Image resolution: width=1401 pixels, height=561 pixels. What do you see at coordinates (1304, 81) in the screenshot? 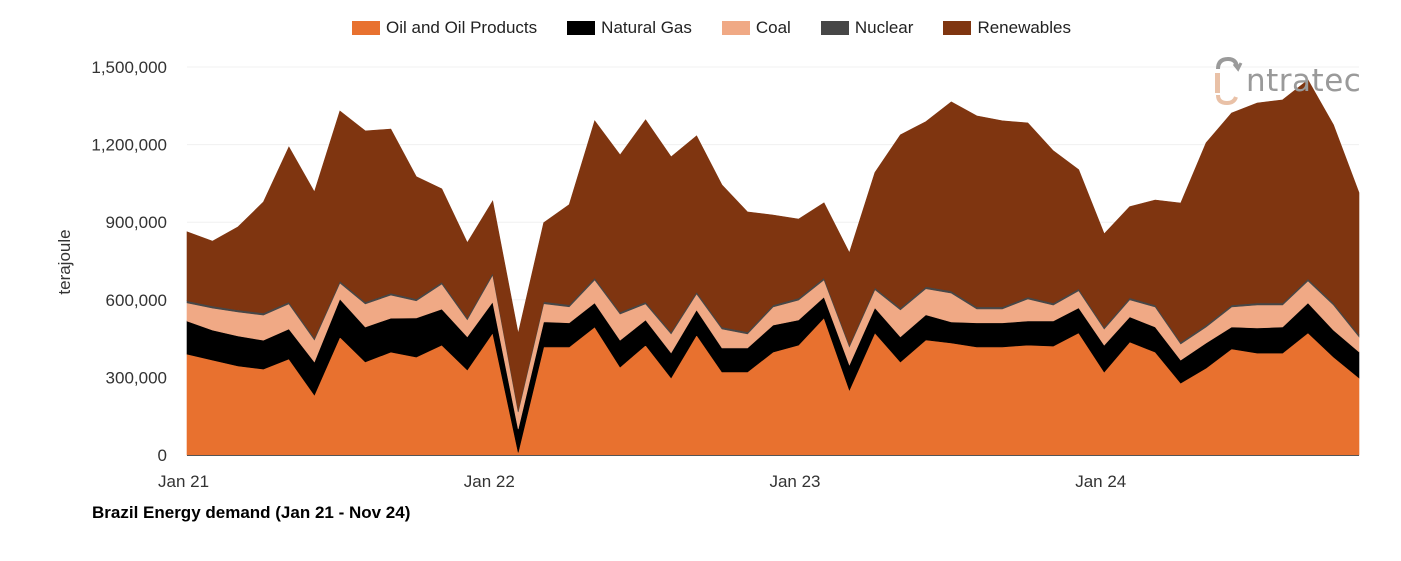
I see `logo-text: ntratec` at bounding box center [1304, 81].